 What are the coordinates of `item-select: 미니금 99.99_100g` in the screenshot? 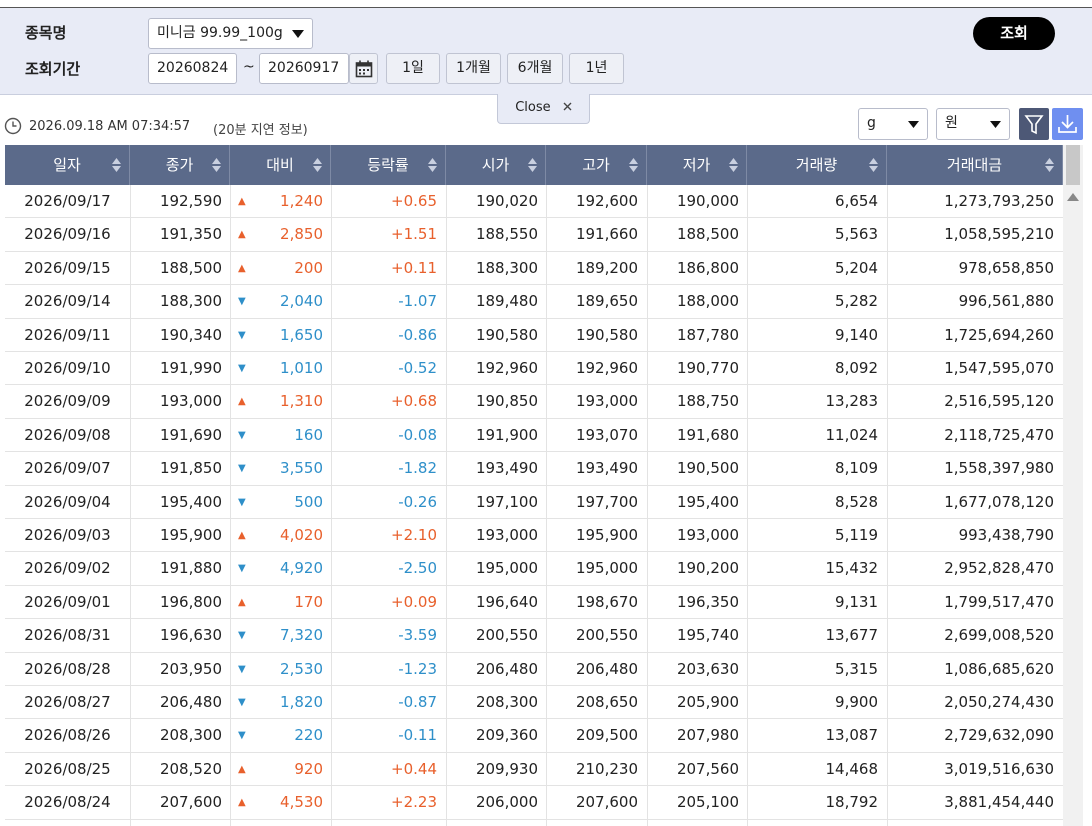 It's located at (230, 33).